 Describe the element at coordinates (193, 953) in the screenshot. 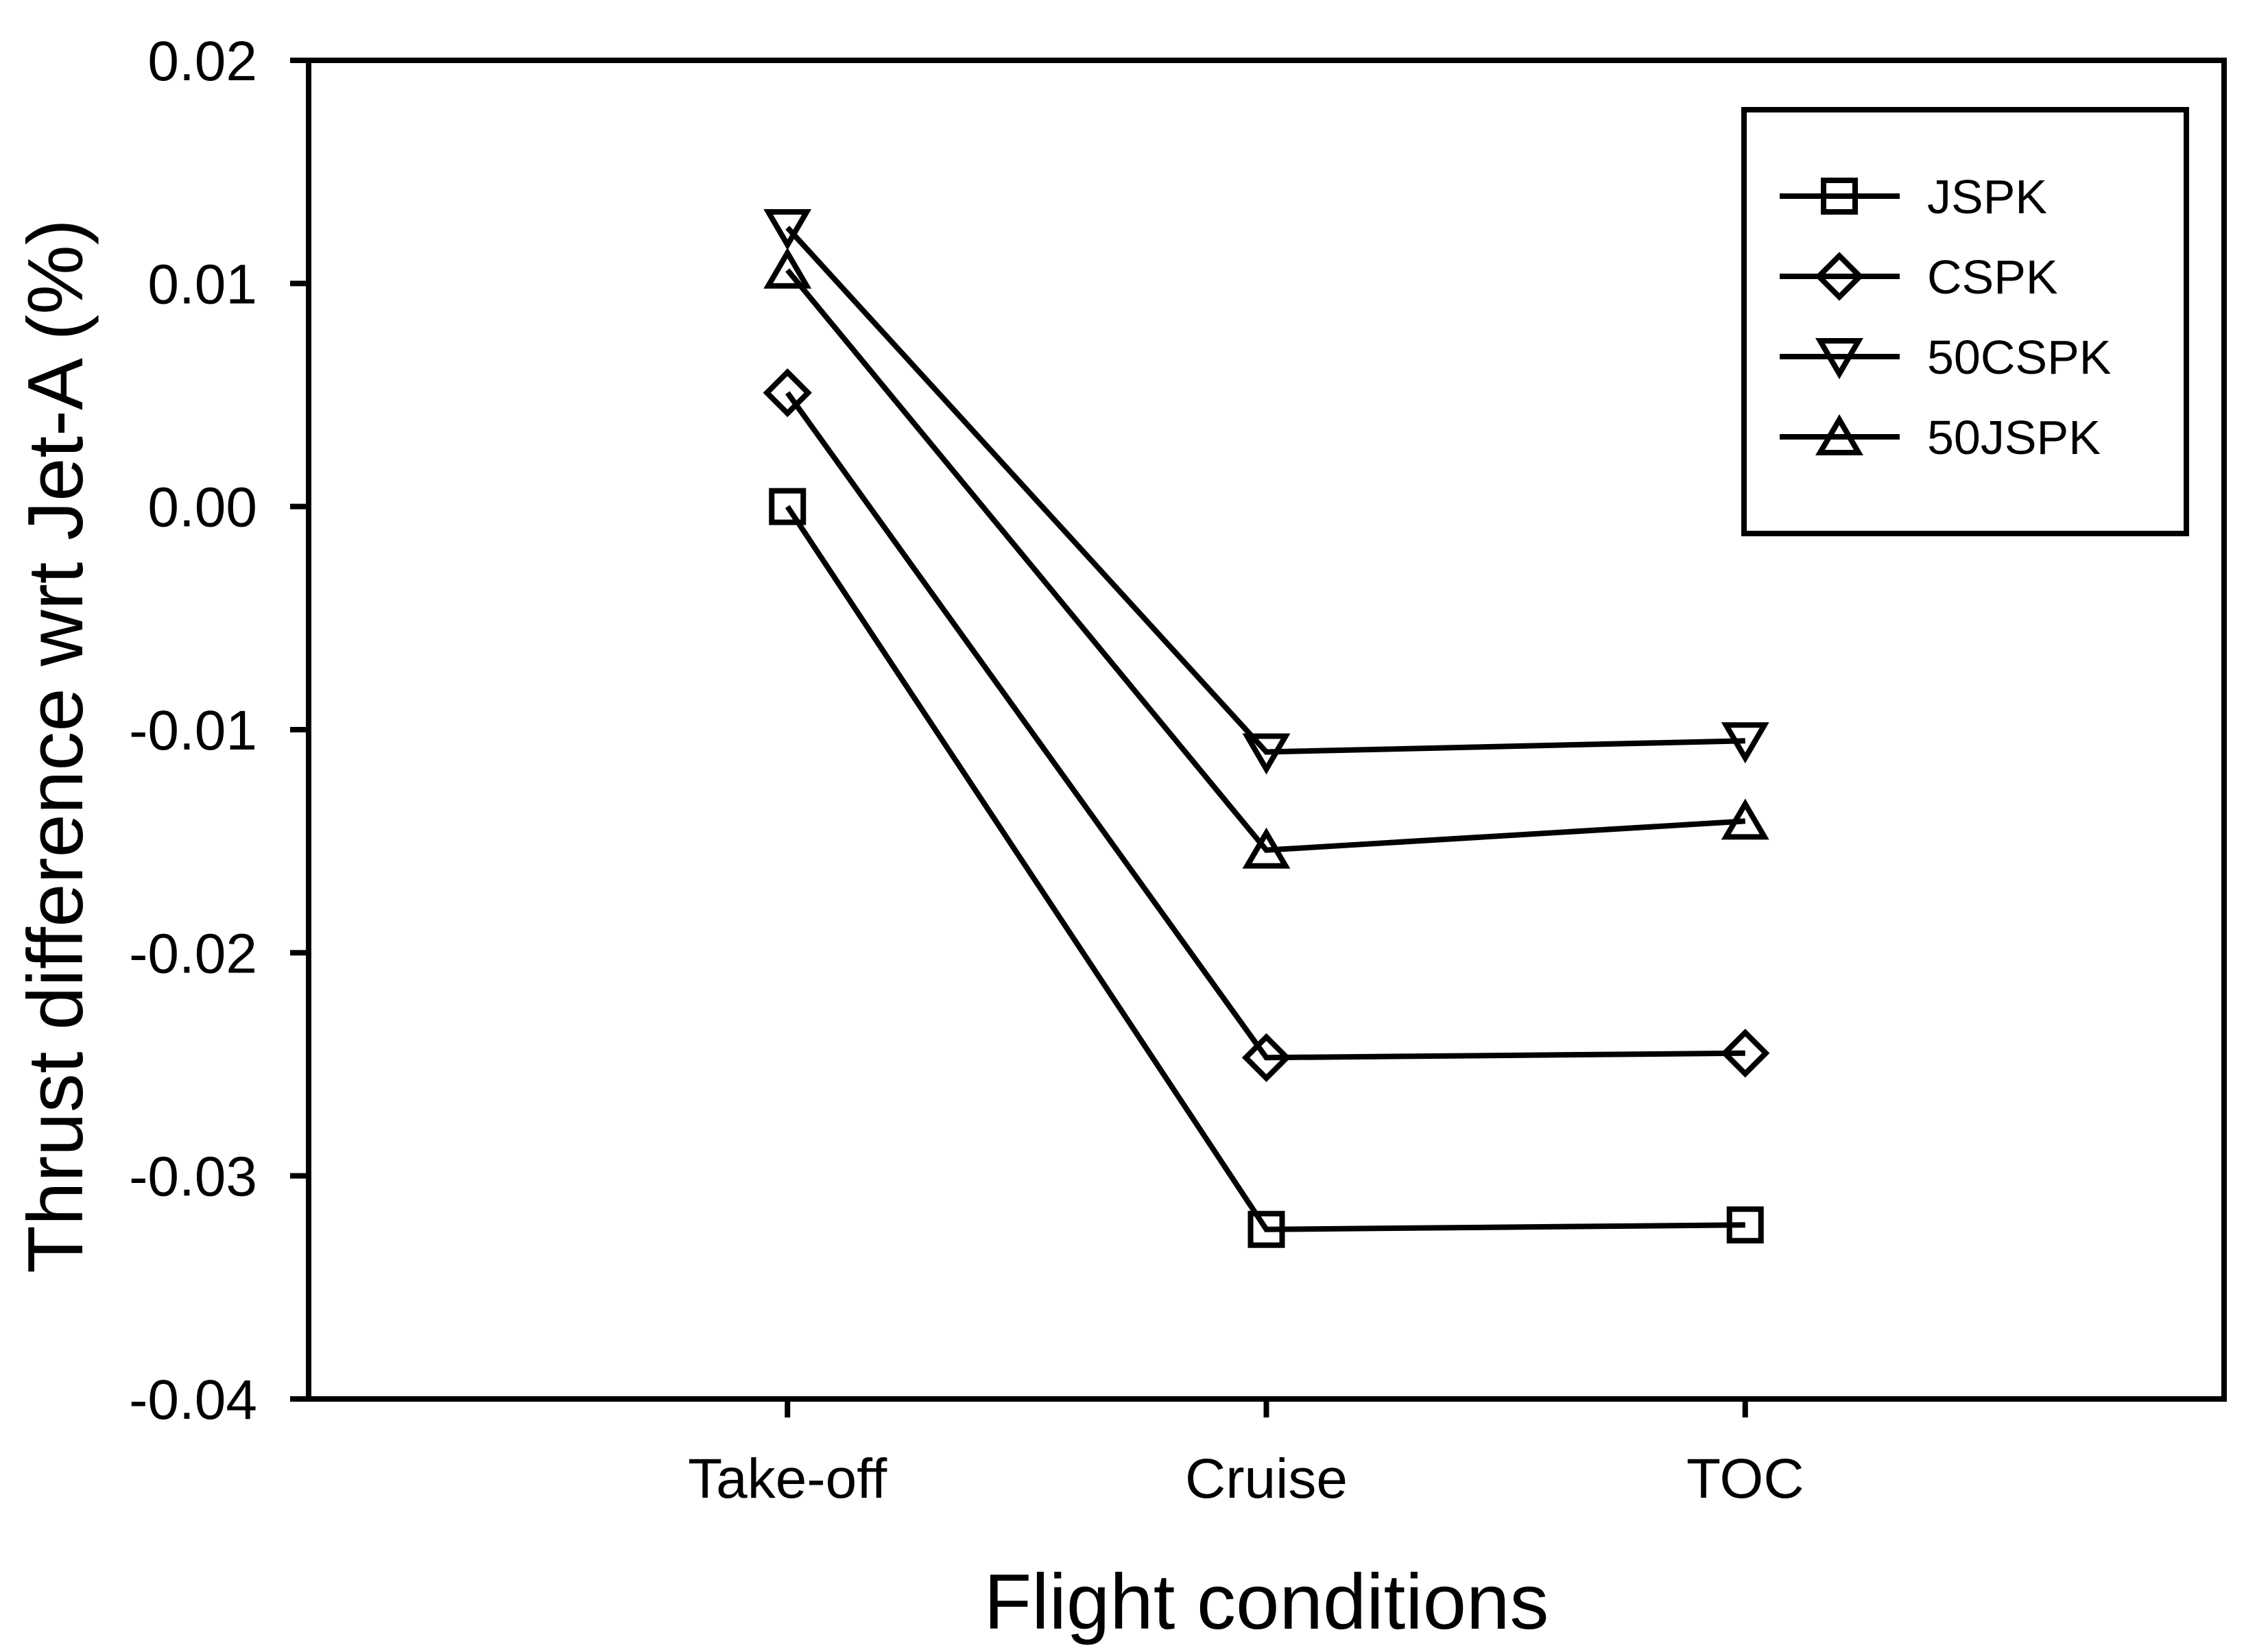

I see `y-tick-label: -0.02` at that location.